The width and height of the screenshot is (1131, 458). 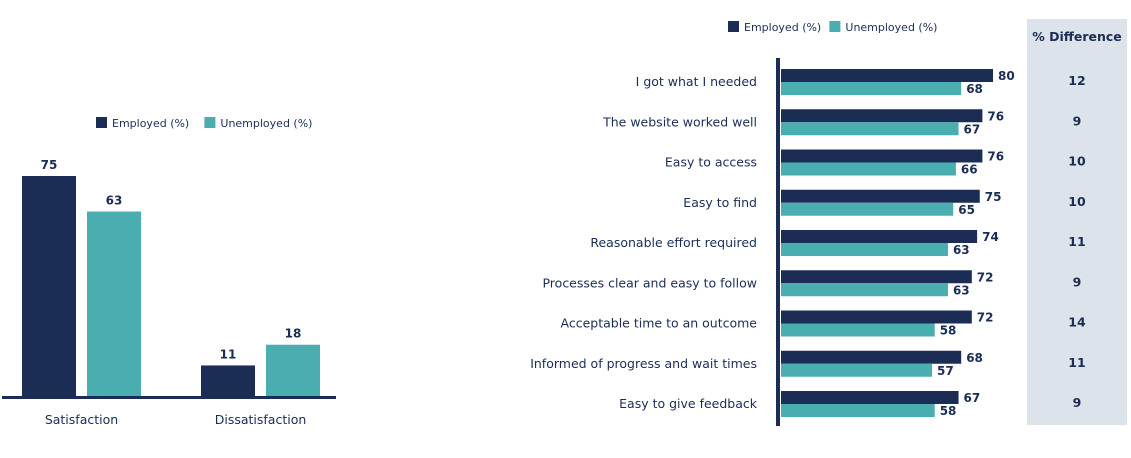 I want to click on data-label: 11, so click(x=228, y=354).